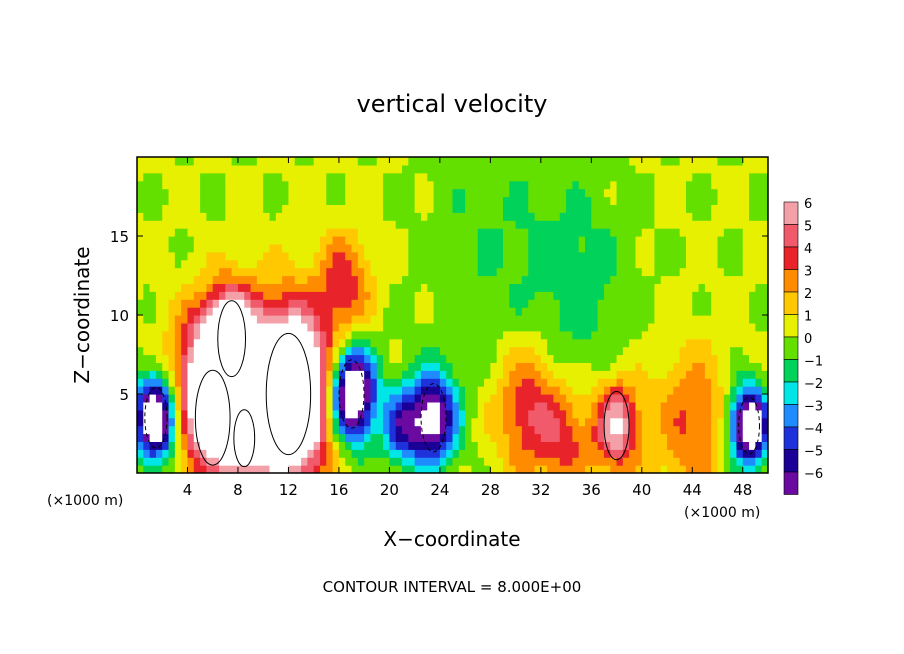 This screenshot has height=654, width=904. What do you see at coordinates (338, 490) in the screenshot?
I see `x-tick-label: 16` at bounding box center [338, 490].